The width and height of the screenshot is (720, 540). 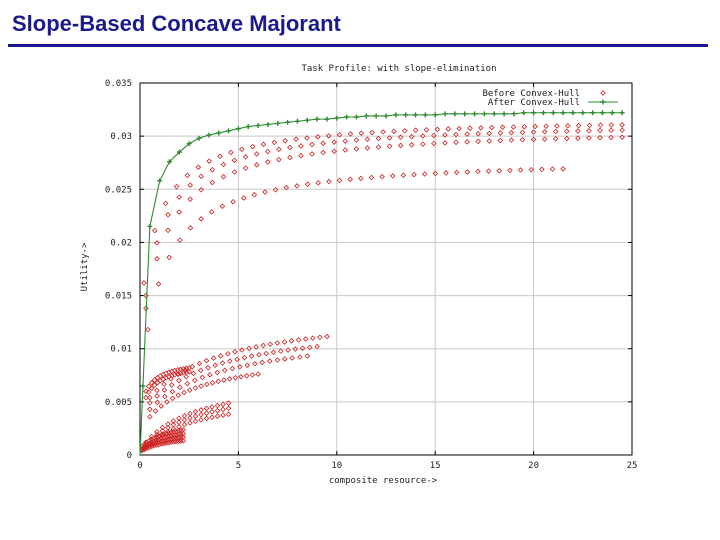 What do you see at coordinates (383, 481) in the screenshot?
I see `x-axis-label: composite resource->` at bounding box center [383, 481].